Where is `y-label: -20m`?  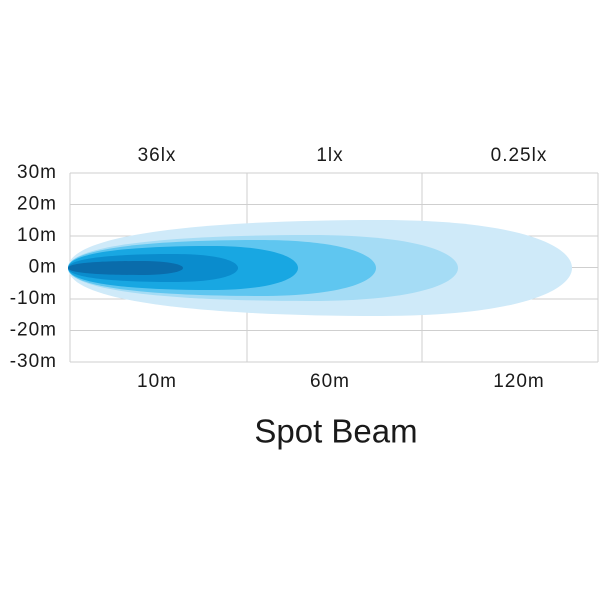 y-label: -20m is located at coordinates (33, 330).